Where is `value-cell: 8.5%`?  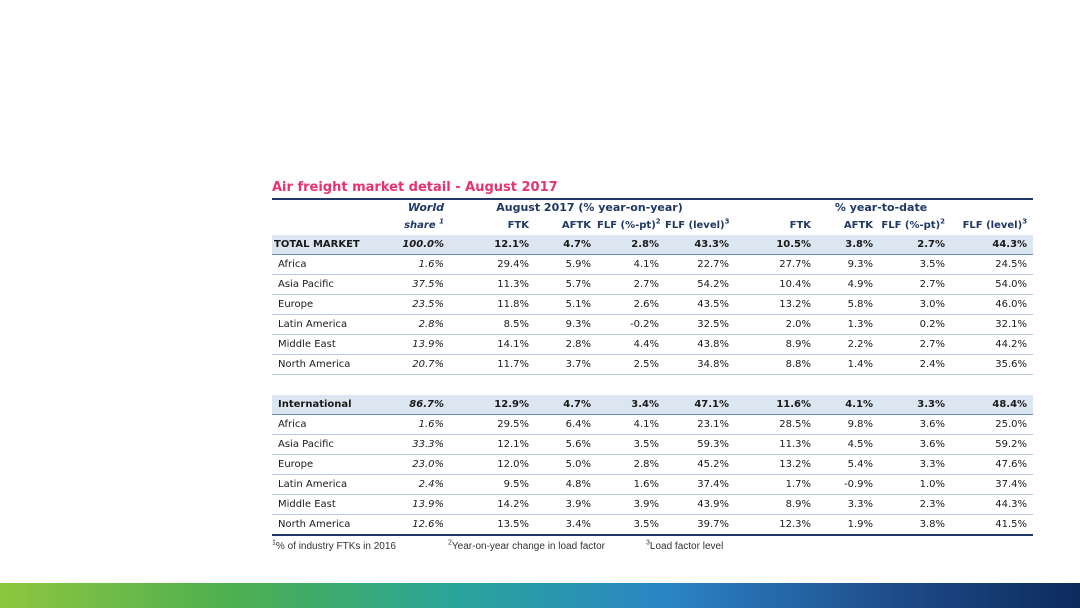
value-cell: 8.5% is located at coordinates (492, 324).